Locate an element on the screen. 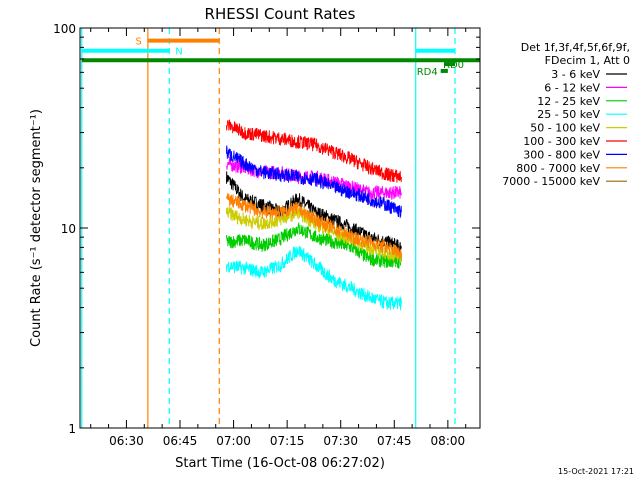  y-tick-label: 100 is located at coordinates (64, 29).